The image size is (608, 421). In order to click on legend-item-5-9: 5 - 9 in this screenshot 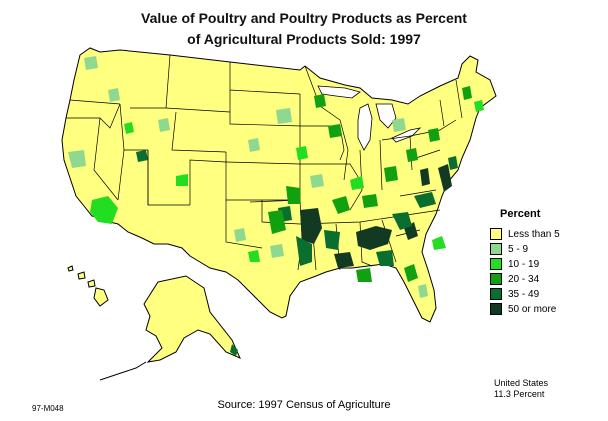, I will do `click(509, 249)`.